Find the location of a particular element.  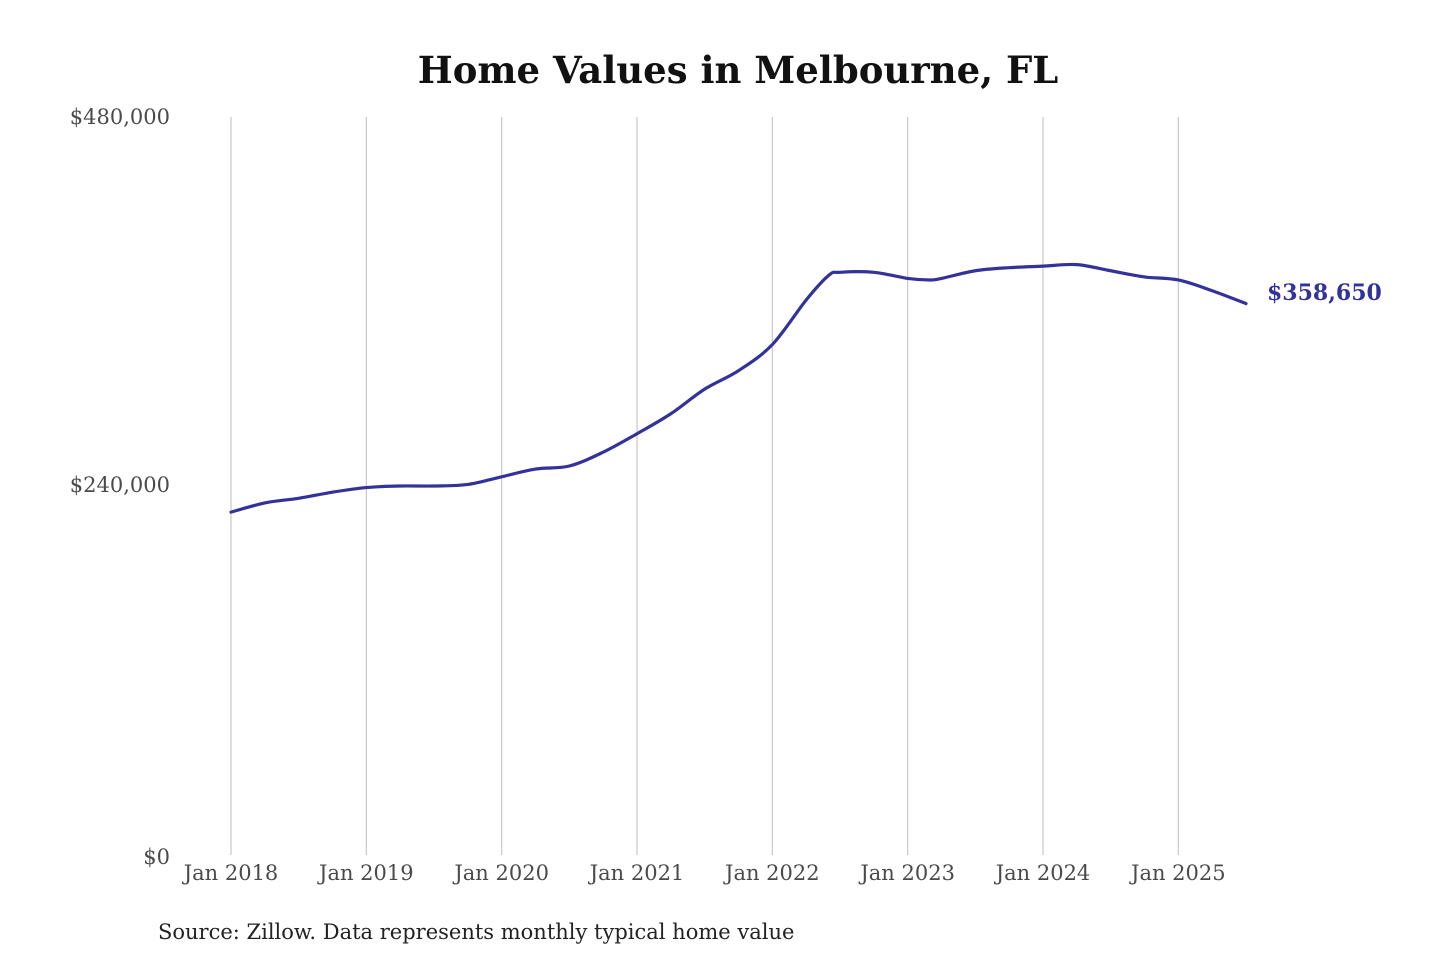

x-tick-label-2024: Jan 2024 is located at coordinates (1042, 873).